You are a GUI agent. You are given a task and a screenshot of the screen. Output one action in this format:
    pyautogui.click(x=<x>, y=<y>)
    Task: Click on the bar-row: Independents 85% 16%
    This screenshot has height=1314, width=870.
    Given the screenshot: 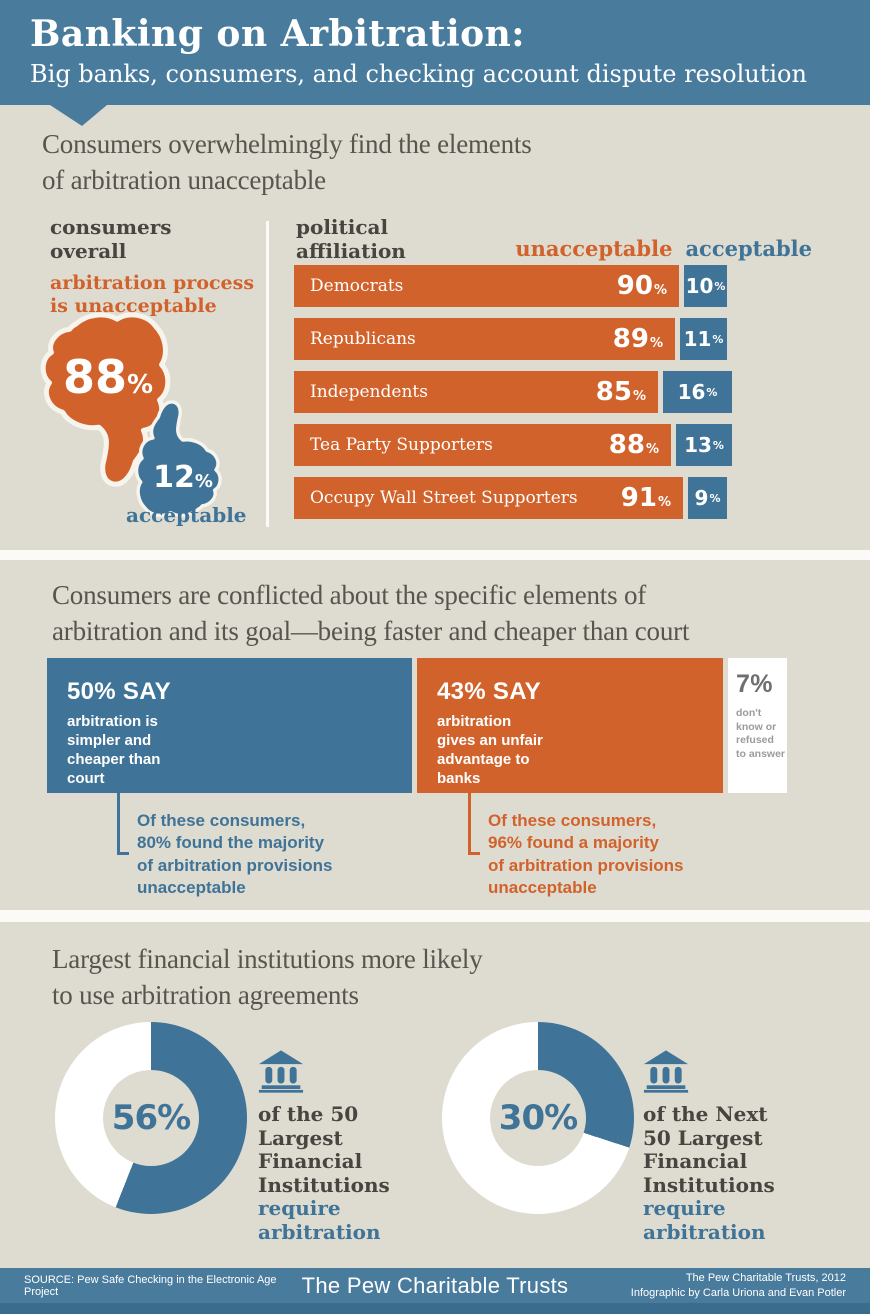 What is the action you would take?
    pyautogui.click(x=513, y=392)
    